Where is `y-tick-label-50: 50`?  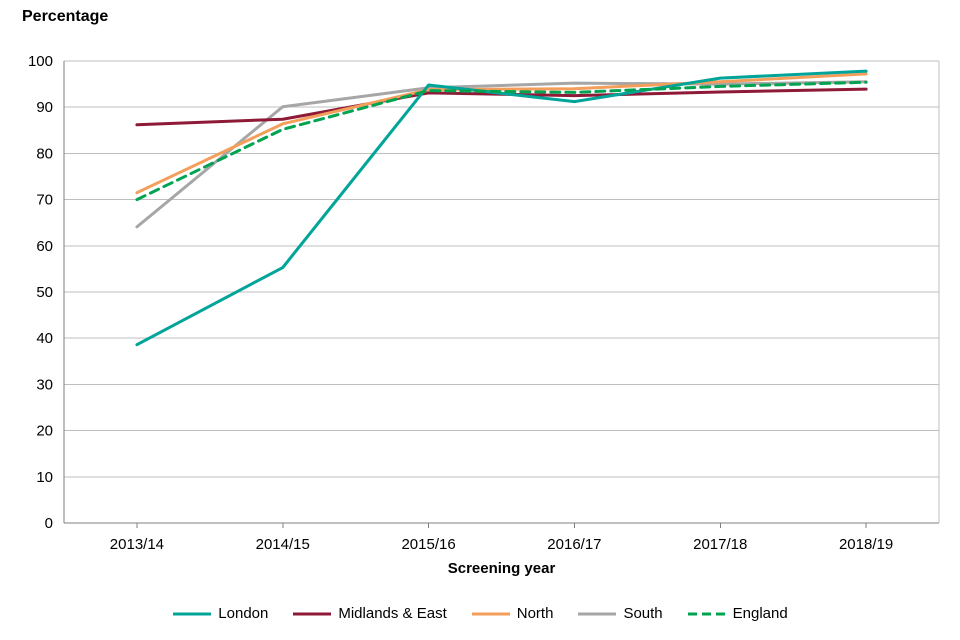
y-tick-label-50: 50 is located at coordinates (44, 292).